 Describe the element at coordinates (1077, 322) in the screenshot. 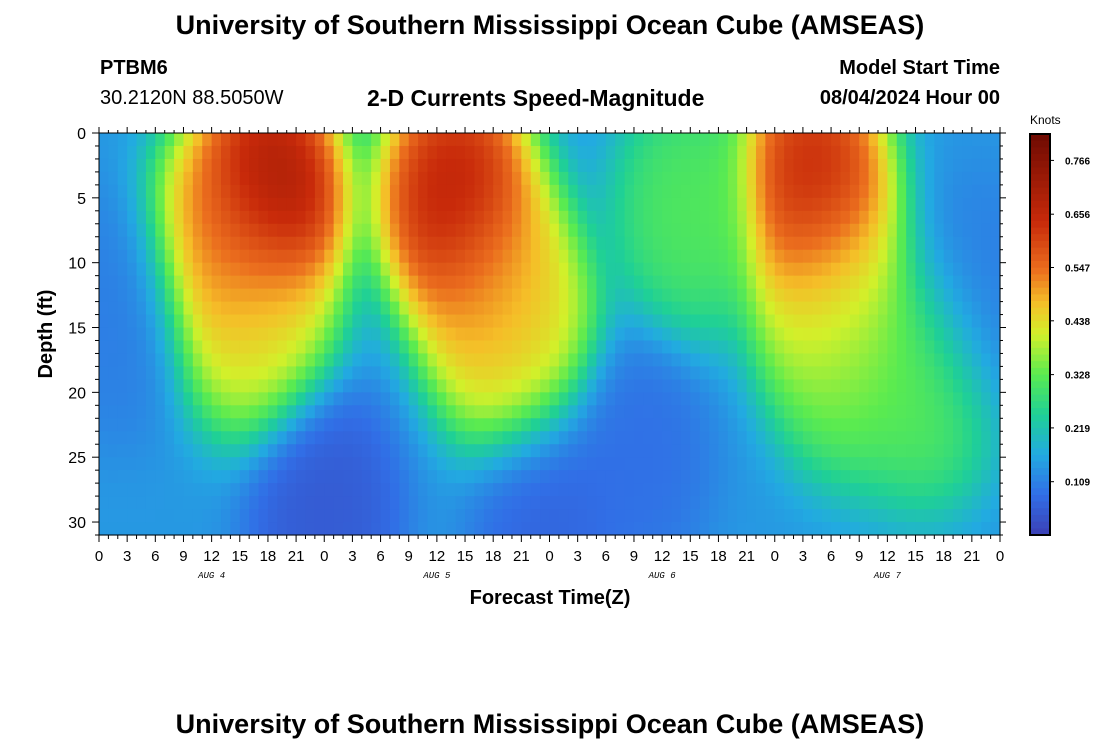

I see `colorbar-tick-label: 0.438` at that location.